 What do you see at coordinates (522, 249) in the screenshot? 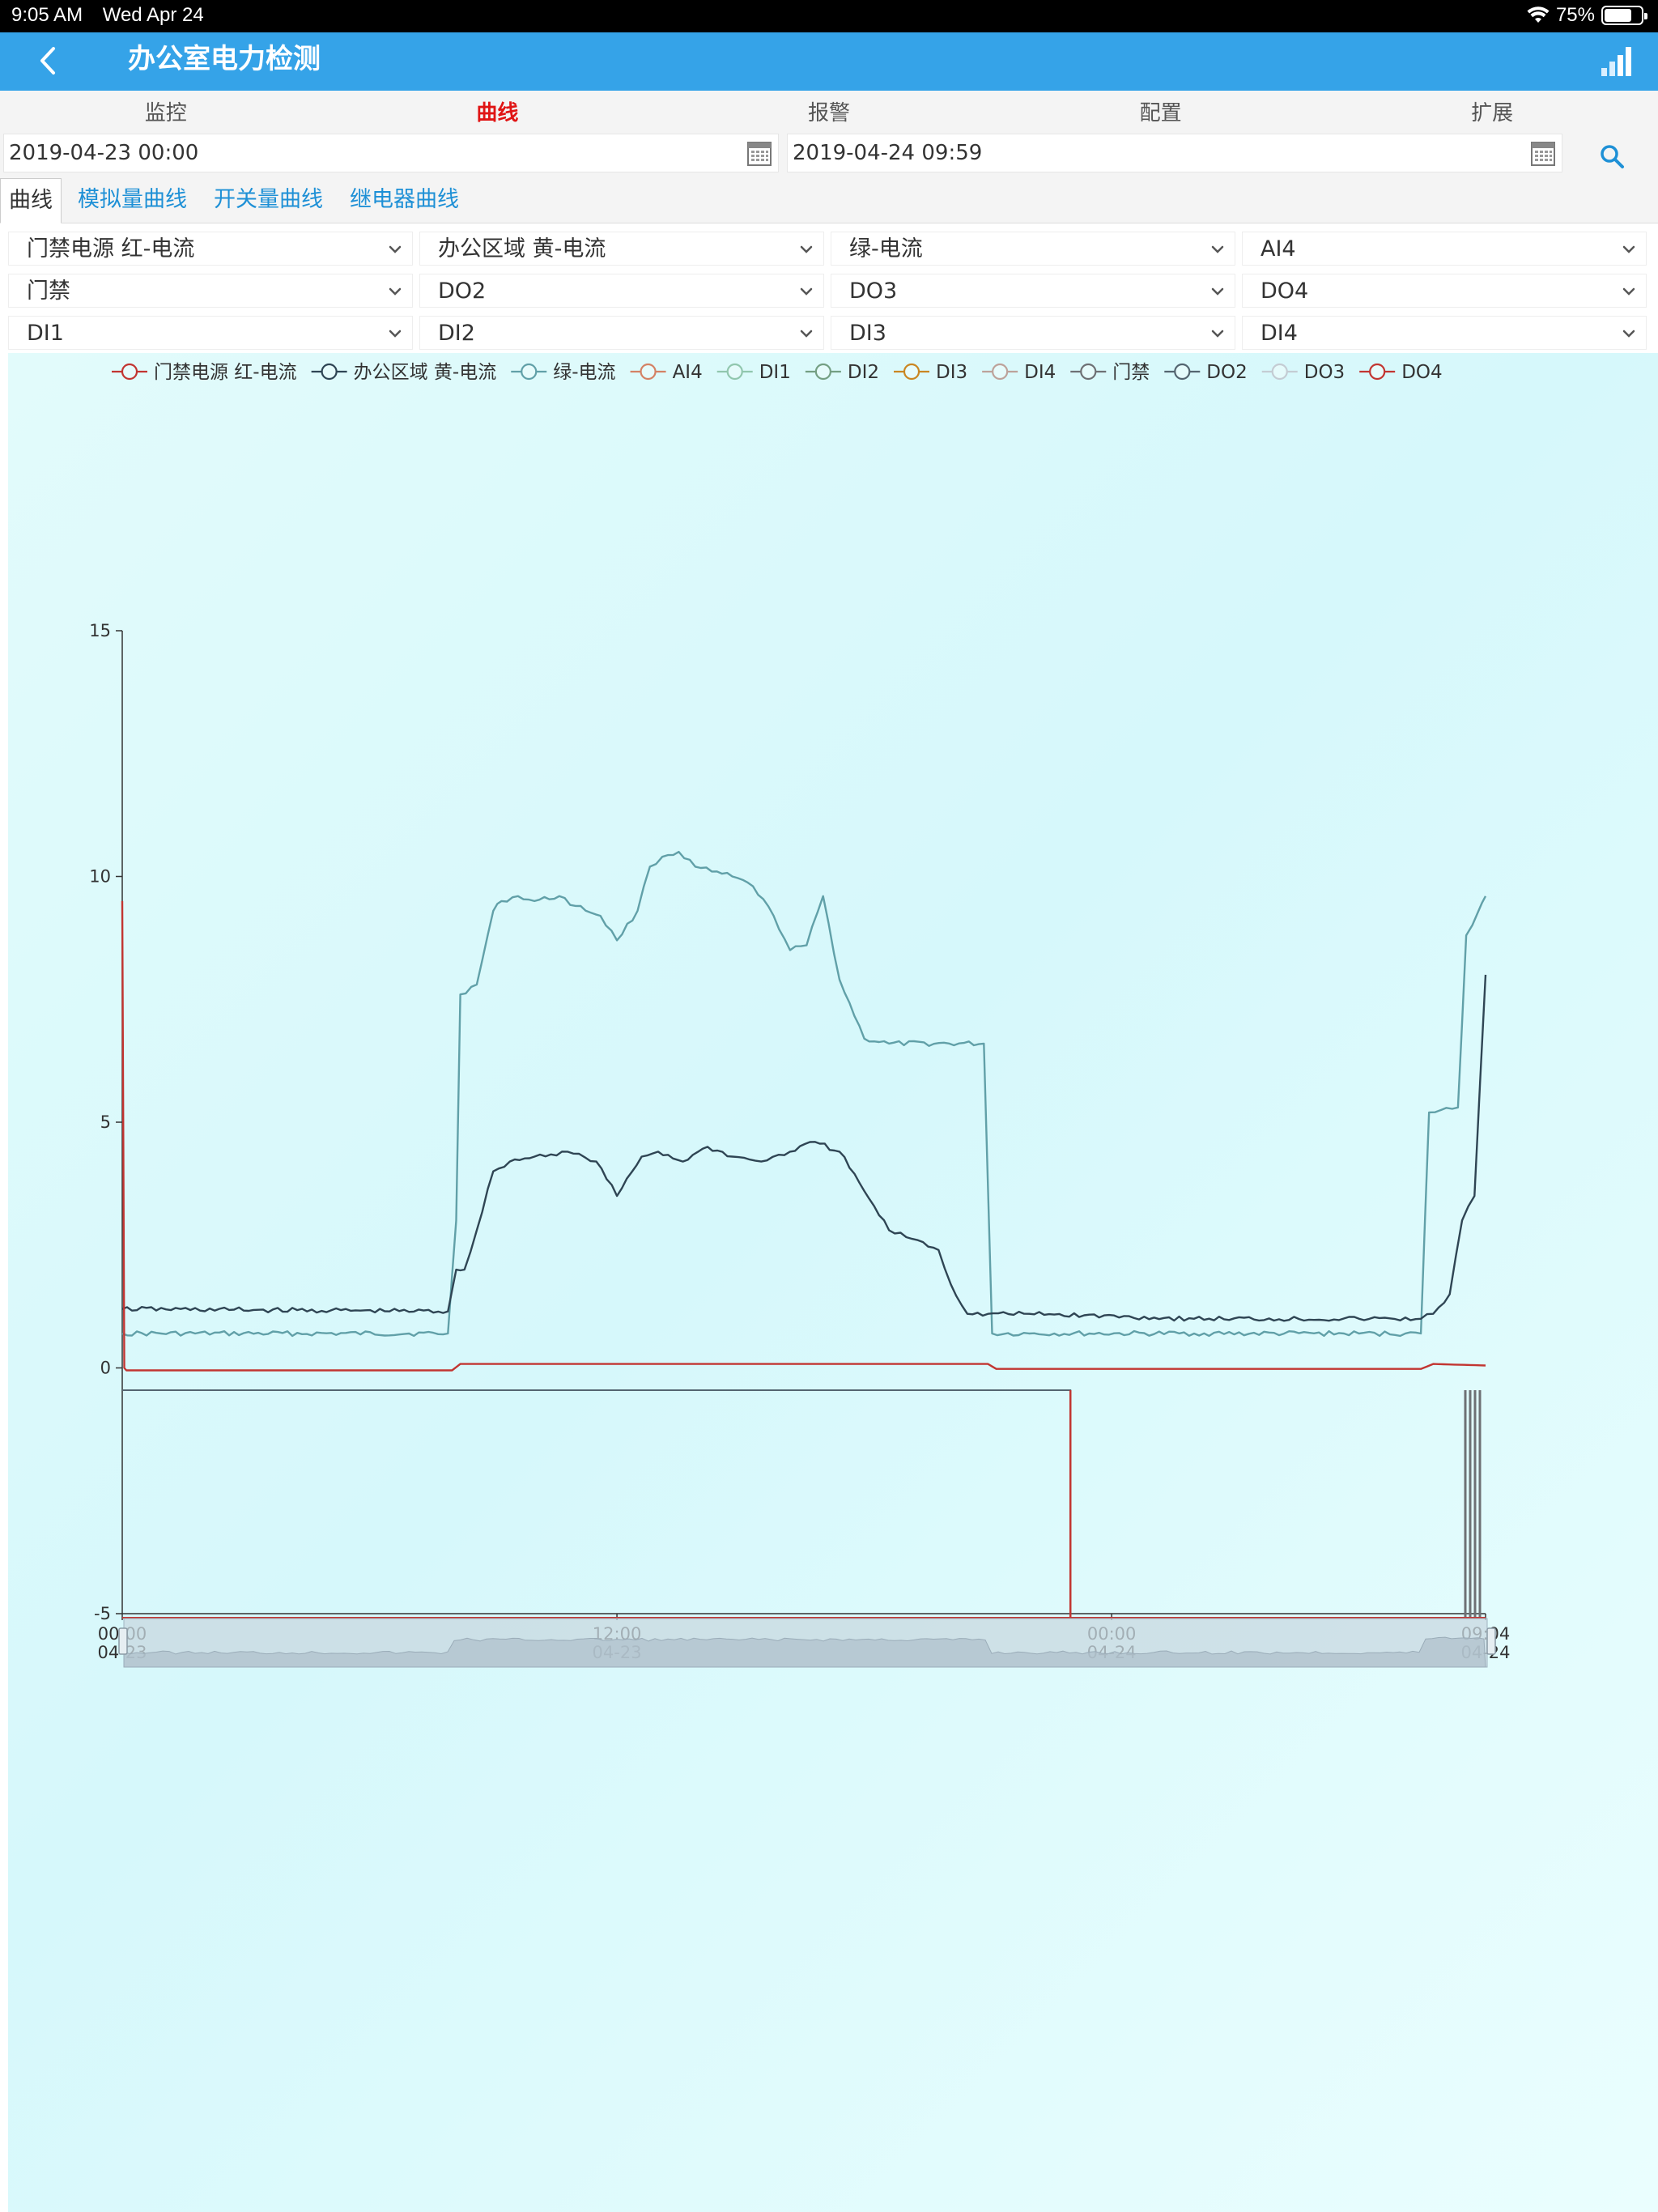
I see `series-select-value: 办公区域 黄-电流` at bounding box center [522, 249].